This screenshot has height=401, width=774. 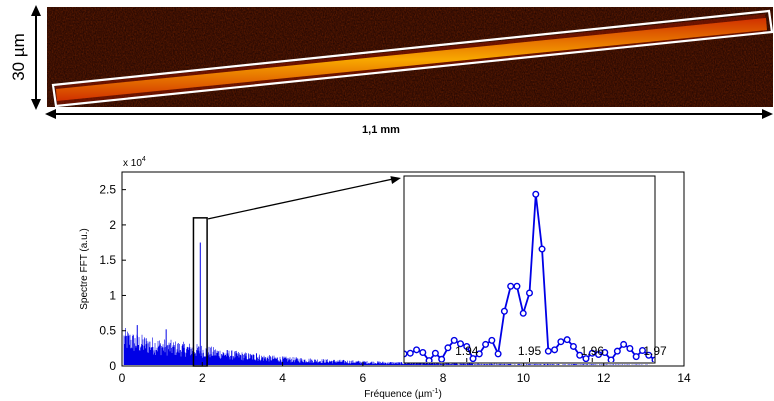 I want to click on fft-y-tick-label: 1, so click(x=112, y=295).